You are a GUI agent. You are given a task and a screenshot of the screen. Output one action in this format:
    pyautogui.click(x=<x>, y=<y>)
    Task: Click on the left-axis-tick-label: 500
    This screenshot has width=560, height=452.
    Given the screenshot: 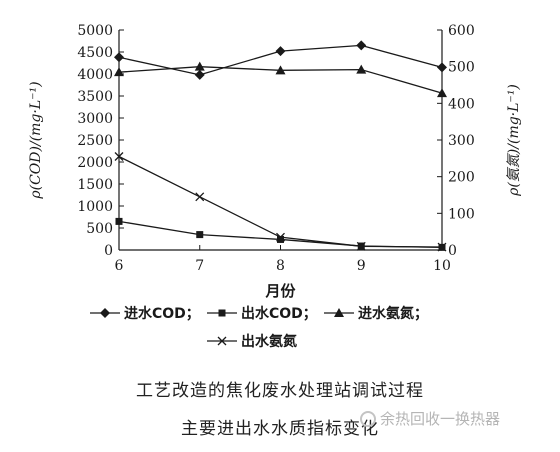 What is the action you would take?
    pyautogui.click(x=99, y=229)
    